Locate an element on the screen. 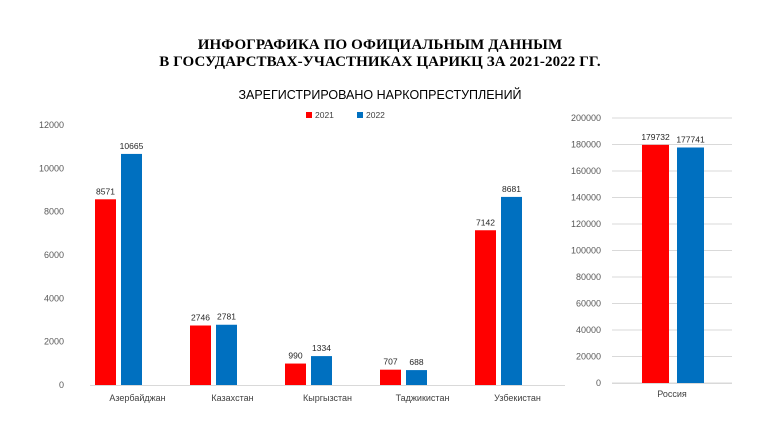 The image size is (760, 427). left-data-label-2021: 7142 is located at coordinates (485, 222).